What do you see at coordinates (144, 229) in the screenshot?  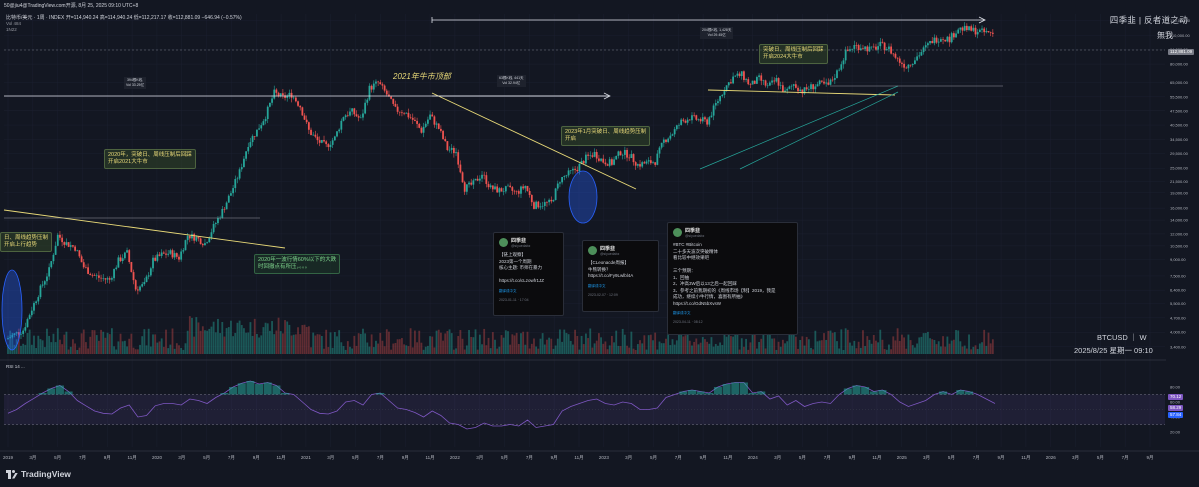 I see `trendline-2018` at bounding box center [144, 229].